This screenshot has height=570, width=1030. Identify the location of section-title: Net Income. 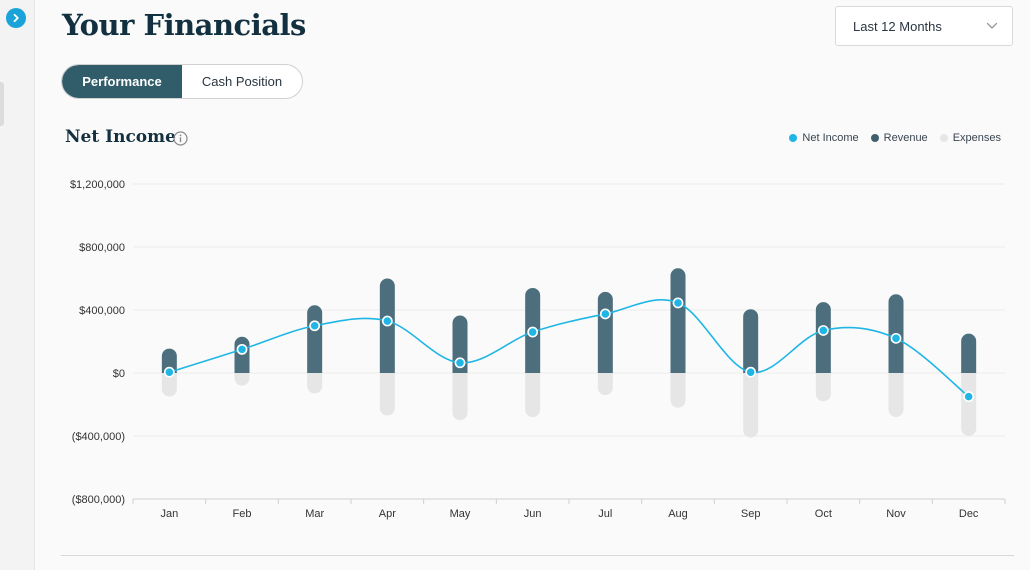
(120, 137).